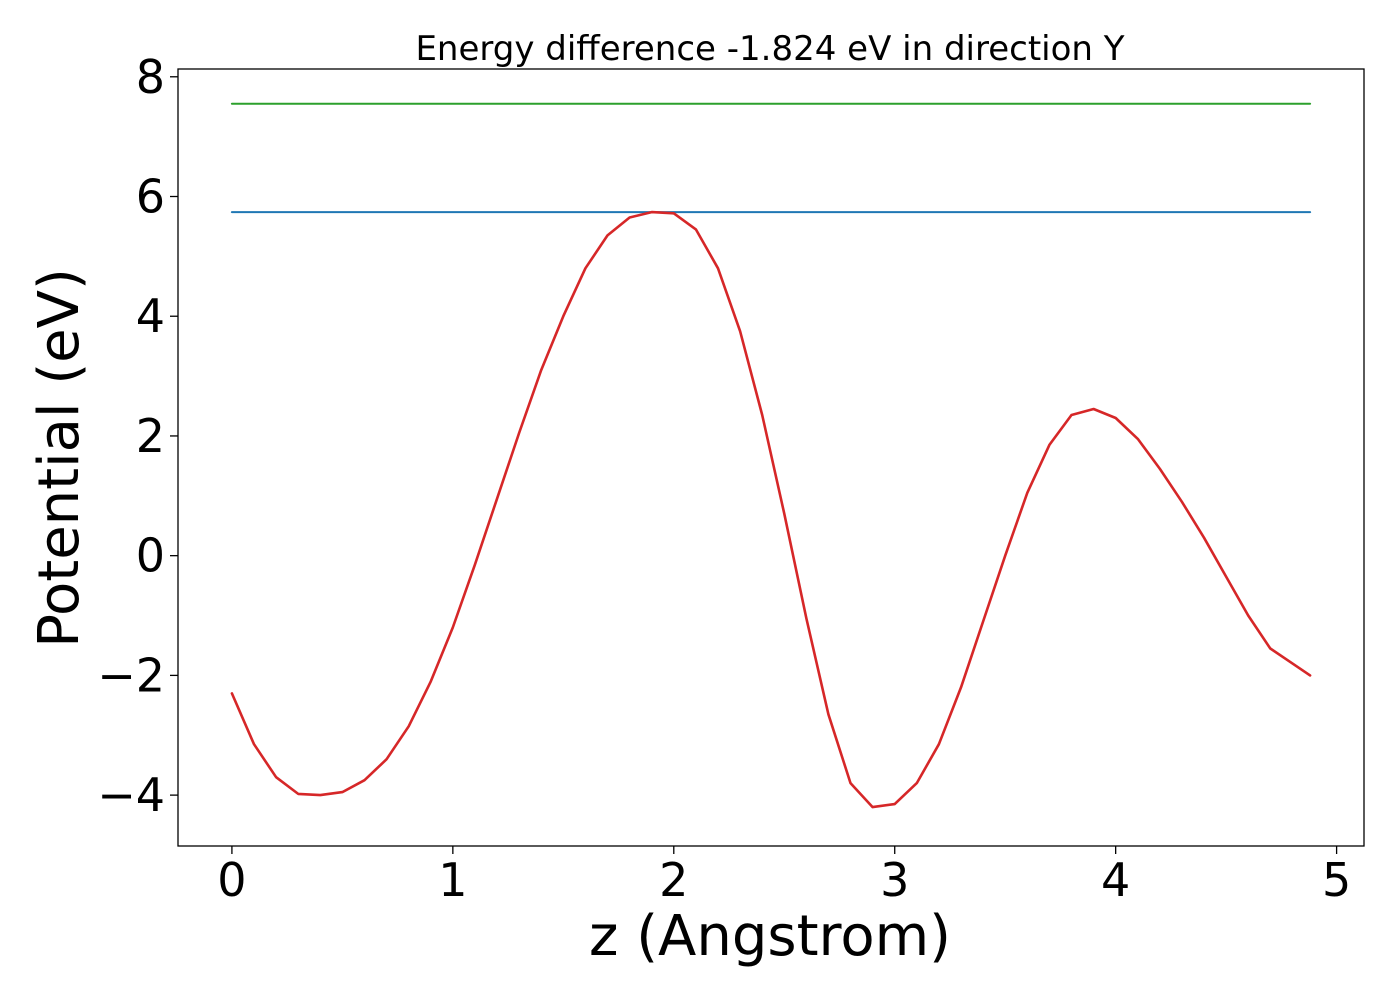 The height and width of the screenshot is (1000, 1400). What do you see at coordinates (784, 876) in the screenshot?
I see `x-axis-ticks: 0 1 2 3 4 5` at bounding box center [784, 876].